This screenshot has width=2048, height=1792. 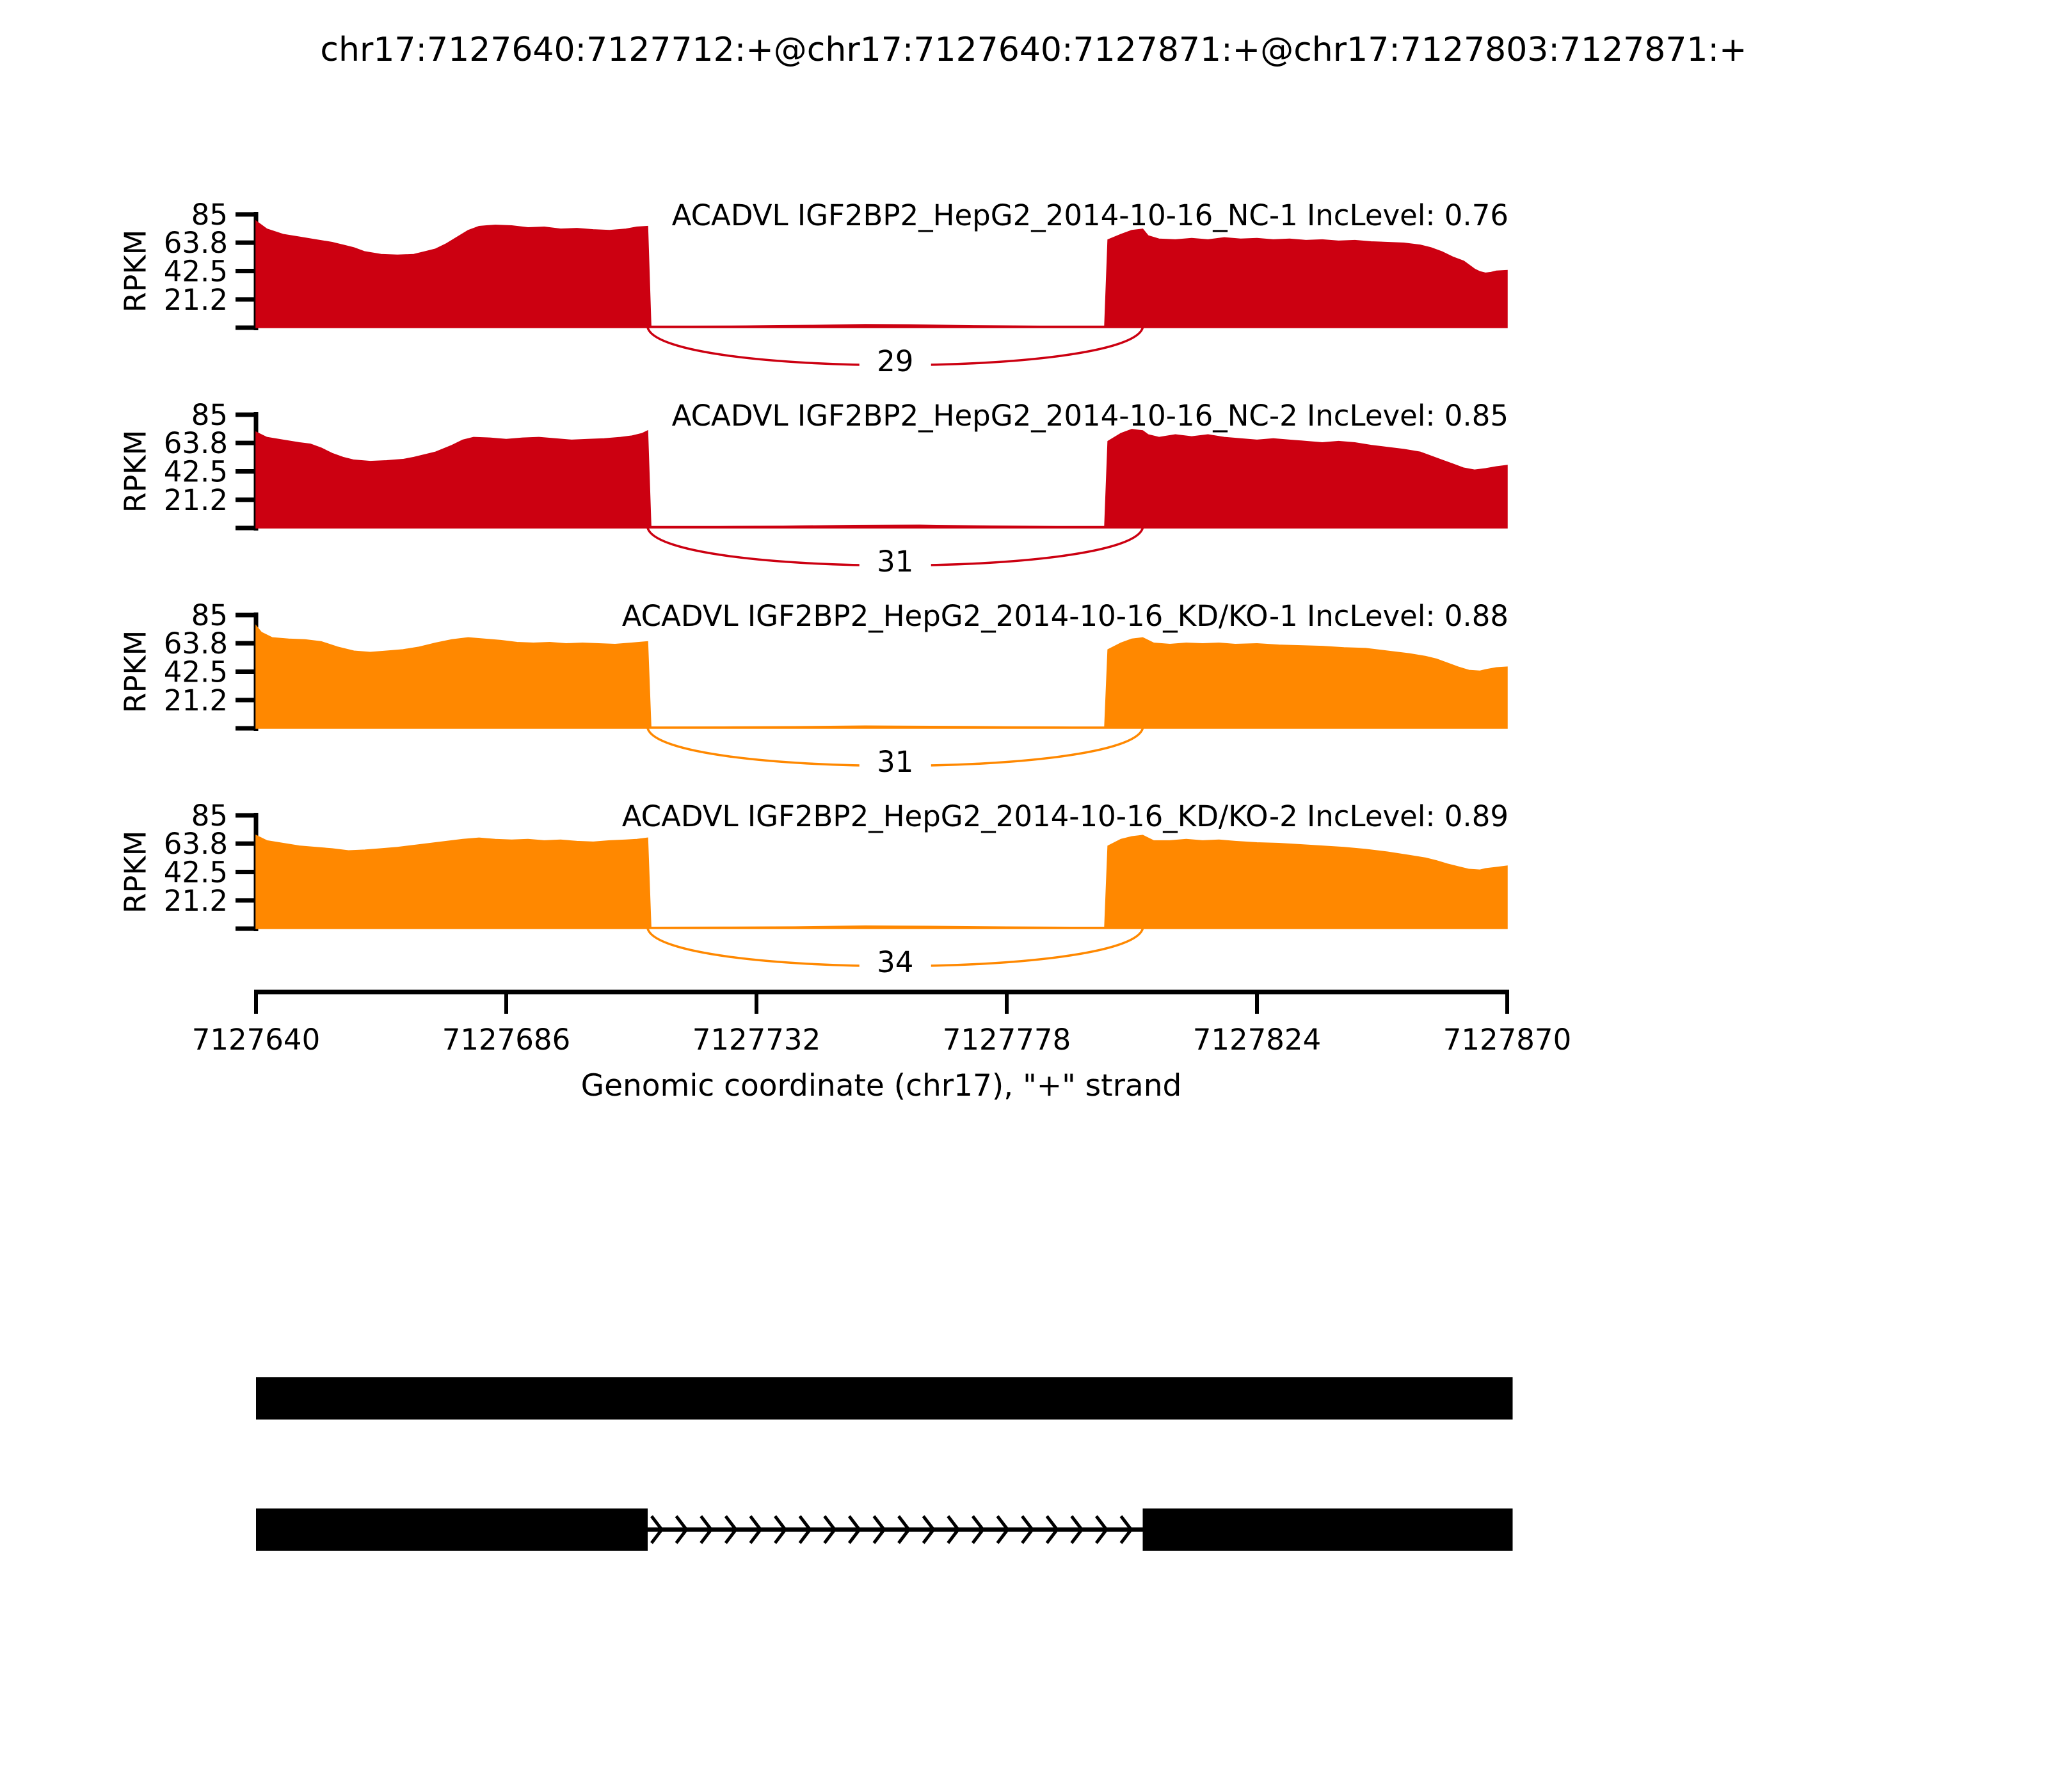 I want to click on x-tick-label: 7127870, so click(x=1507, y=1040).